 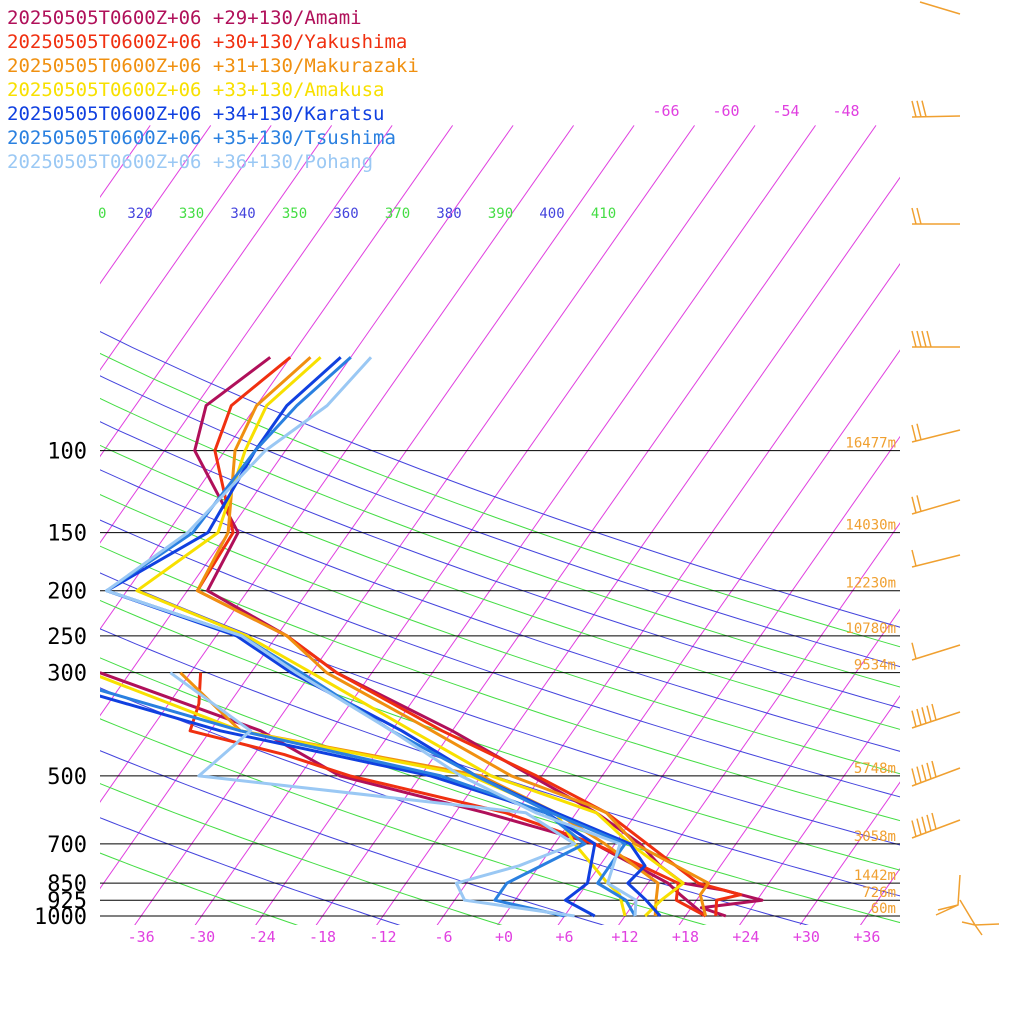 I want to click on pressure-label: 925, so click(x=67, y=901).